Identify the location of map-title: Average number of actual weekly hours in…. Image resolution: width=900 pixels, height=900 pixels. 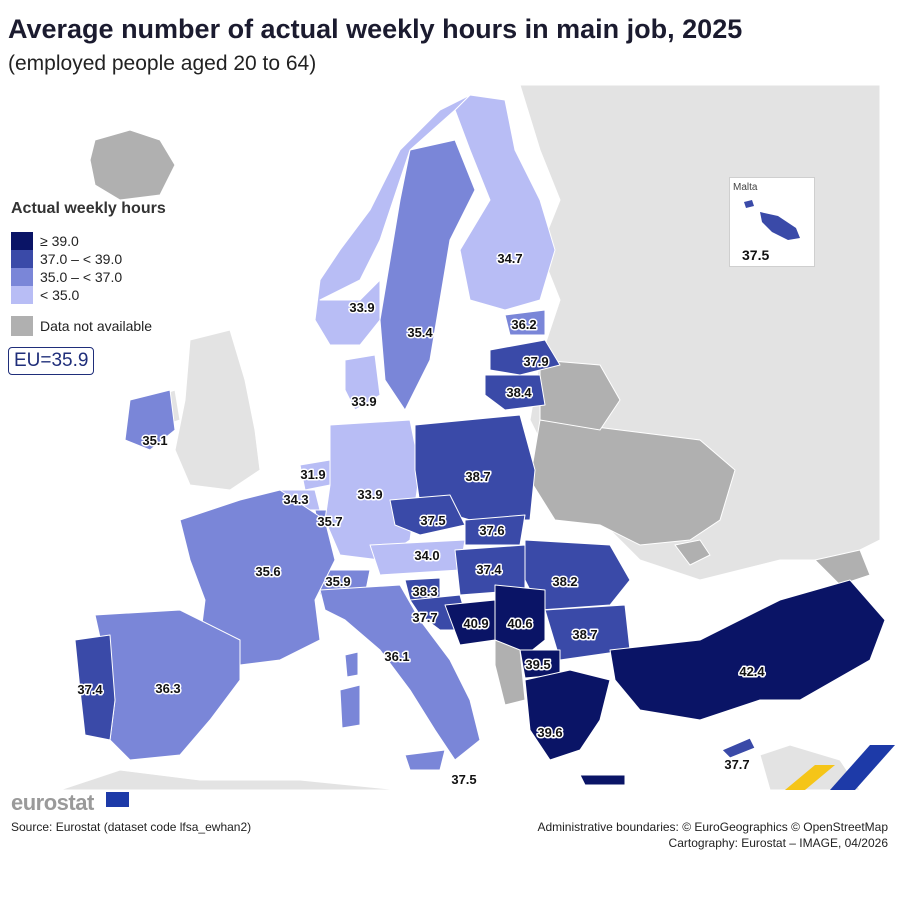
(375, 29).